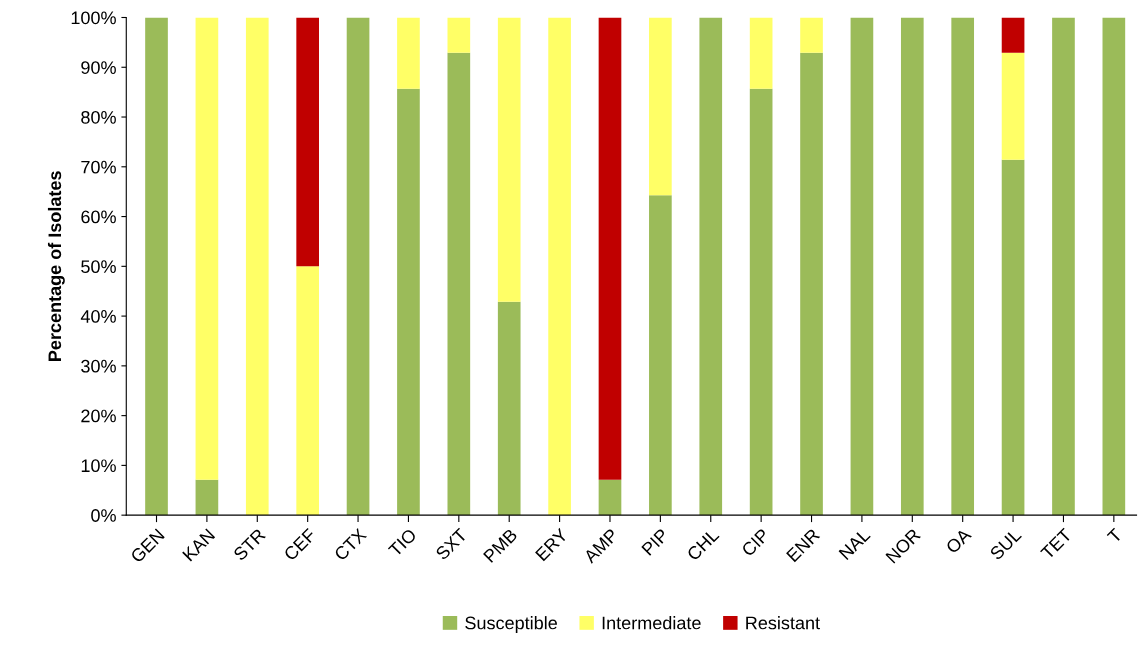 This screenshot has height=648, width=1148. I want to click on legend-label: Intermediate, so click(651, 623).